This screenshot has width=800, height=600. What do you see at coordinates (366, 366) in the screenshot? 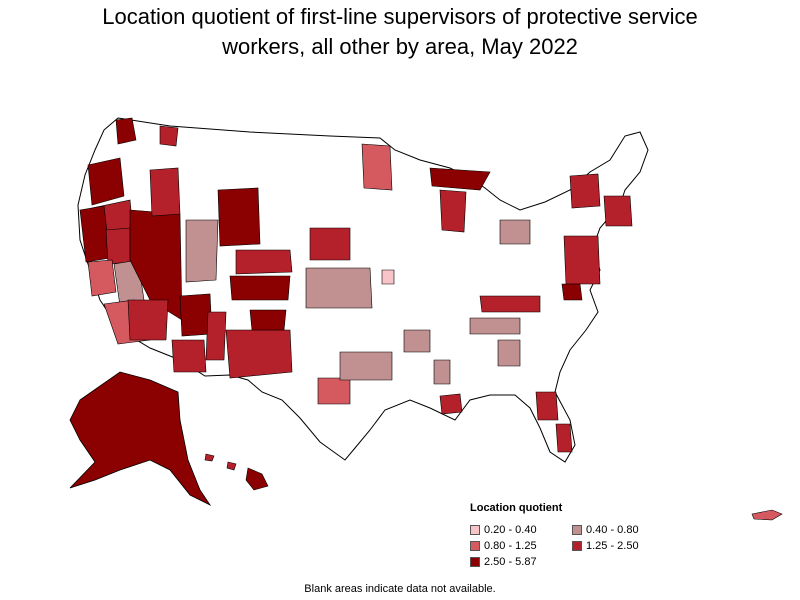
I see `area-texas-central` at bounding box center [366, 366].